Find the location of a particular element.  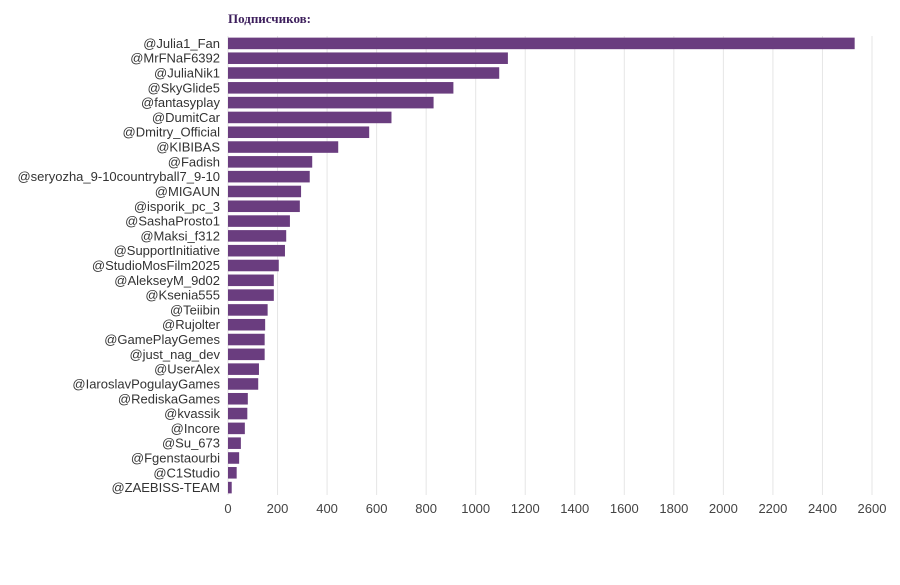

x-tick-label: 1800 is located at coordinates (673, 508).